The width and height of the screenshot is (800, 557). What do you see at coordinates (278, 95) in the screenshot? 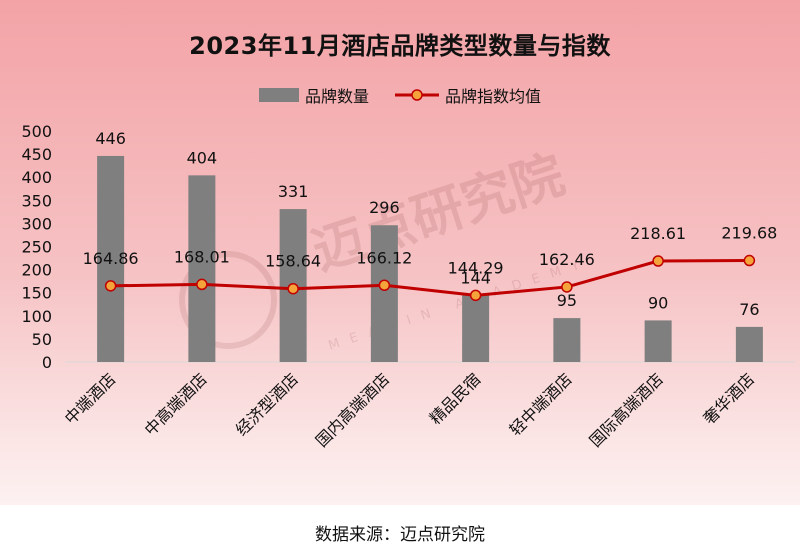
I see `legend-bar-swatch` at bounding box center [278, 95].